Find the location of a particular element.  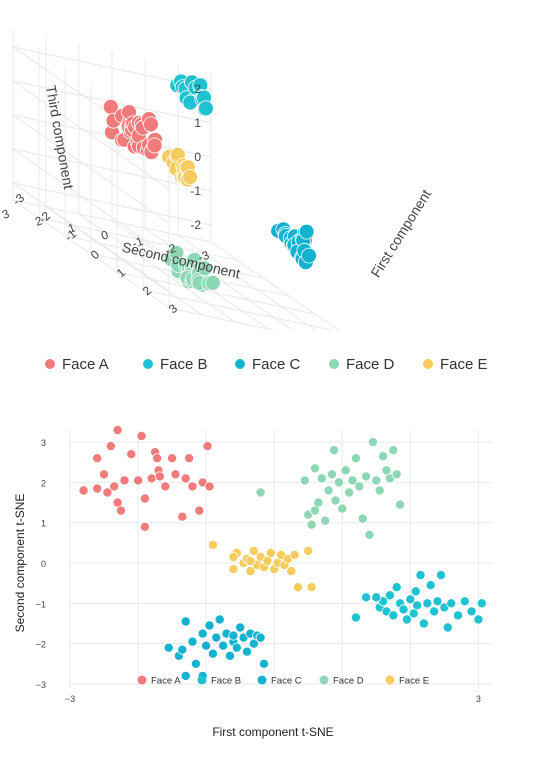

legend2-label-face-e: Face E is located at coordinates (414, 681).